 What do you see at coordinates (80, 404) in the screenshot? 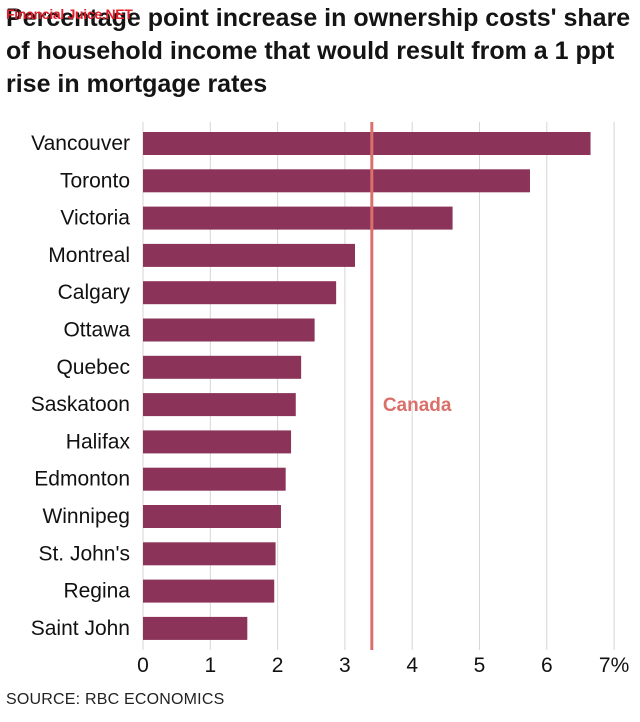
I see `category-label: Saskatoon` at bounding box center [80, 404].